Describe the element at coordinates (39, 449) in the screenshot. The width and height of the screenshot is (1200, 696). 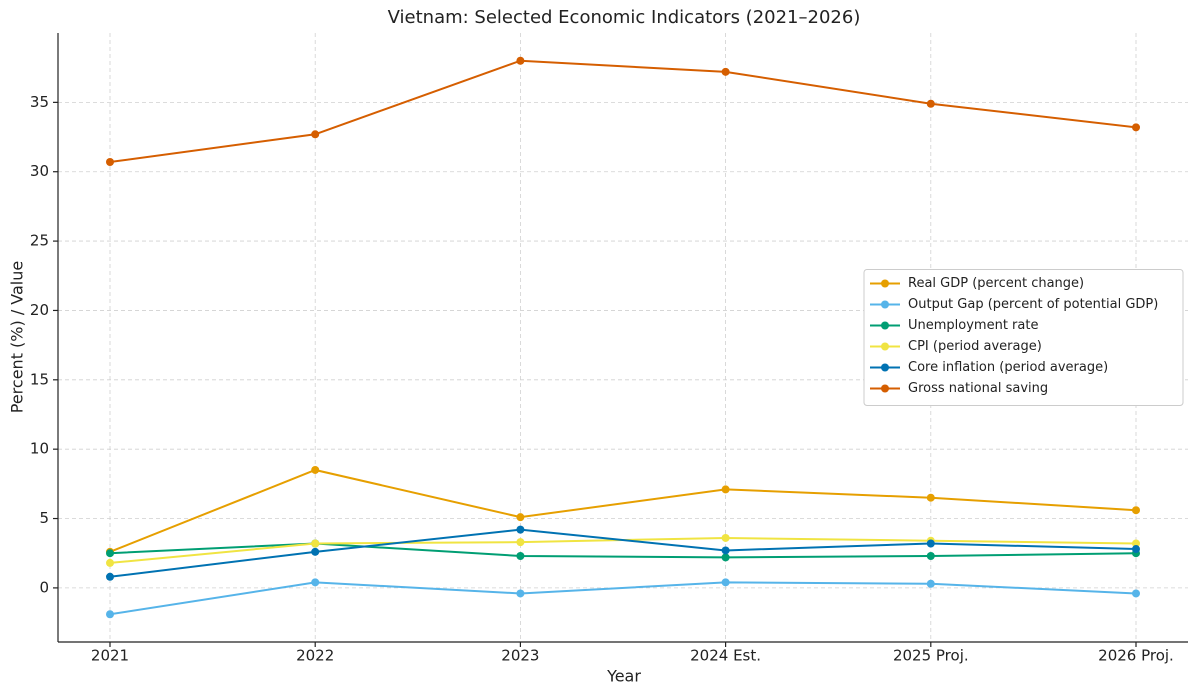
I see `y-tick-label: 10` at that location.